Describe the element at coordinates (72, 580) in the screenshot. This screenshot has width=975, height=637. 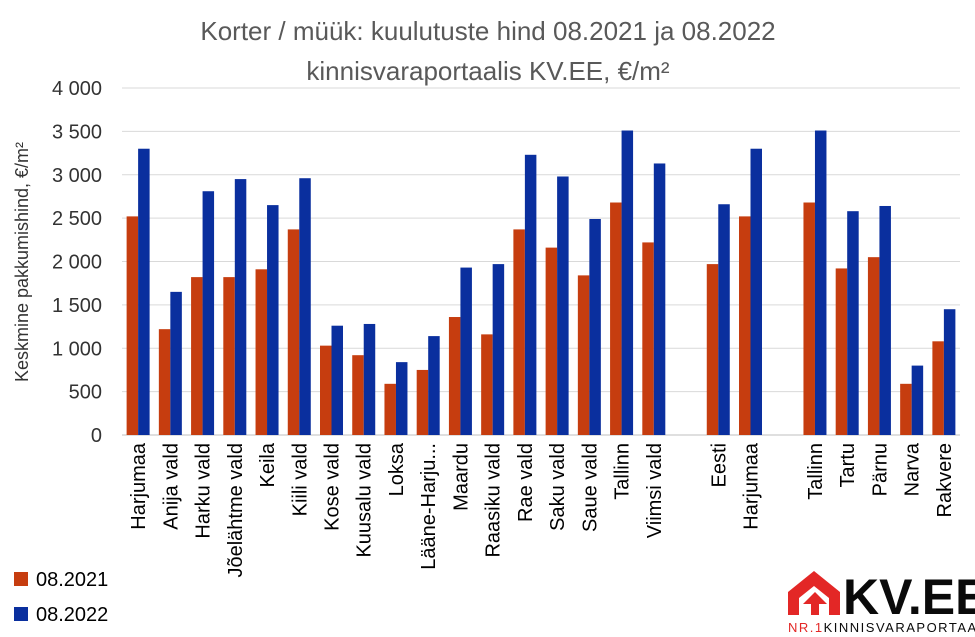
I see `legend-label-08-2021: 08.2021` at that location.